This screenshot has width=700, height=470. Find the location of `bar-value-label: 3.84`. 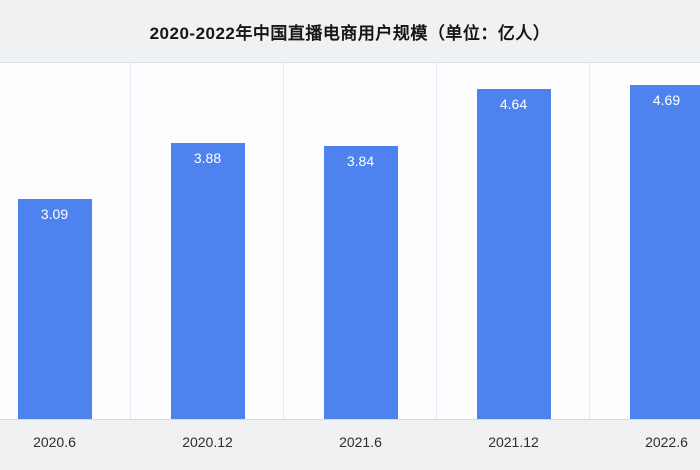

bar-value-label: 3.84 is located at coordinates (360, 161).